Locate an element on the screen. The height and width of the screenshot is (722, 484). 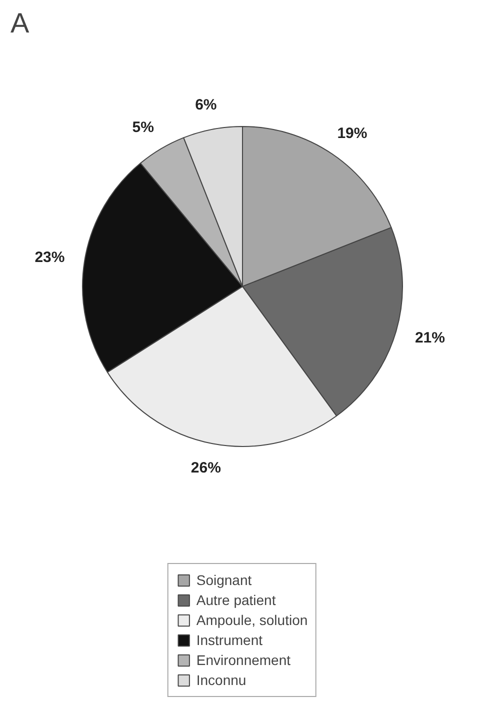
legend-label: Soignant is located at coordinates (224, 580).